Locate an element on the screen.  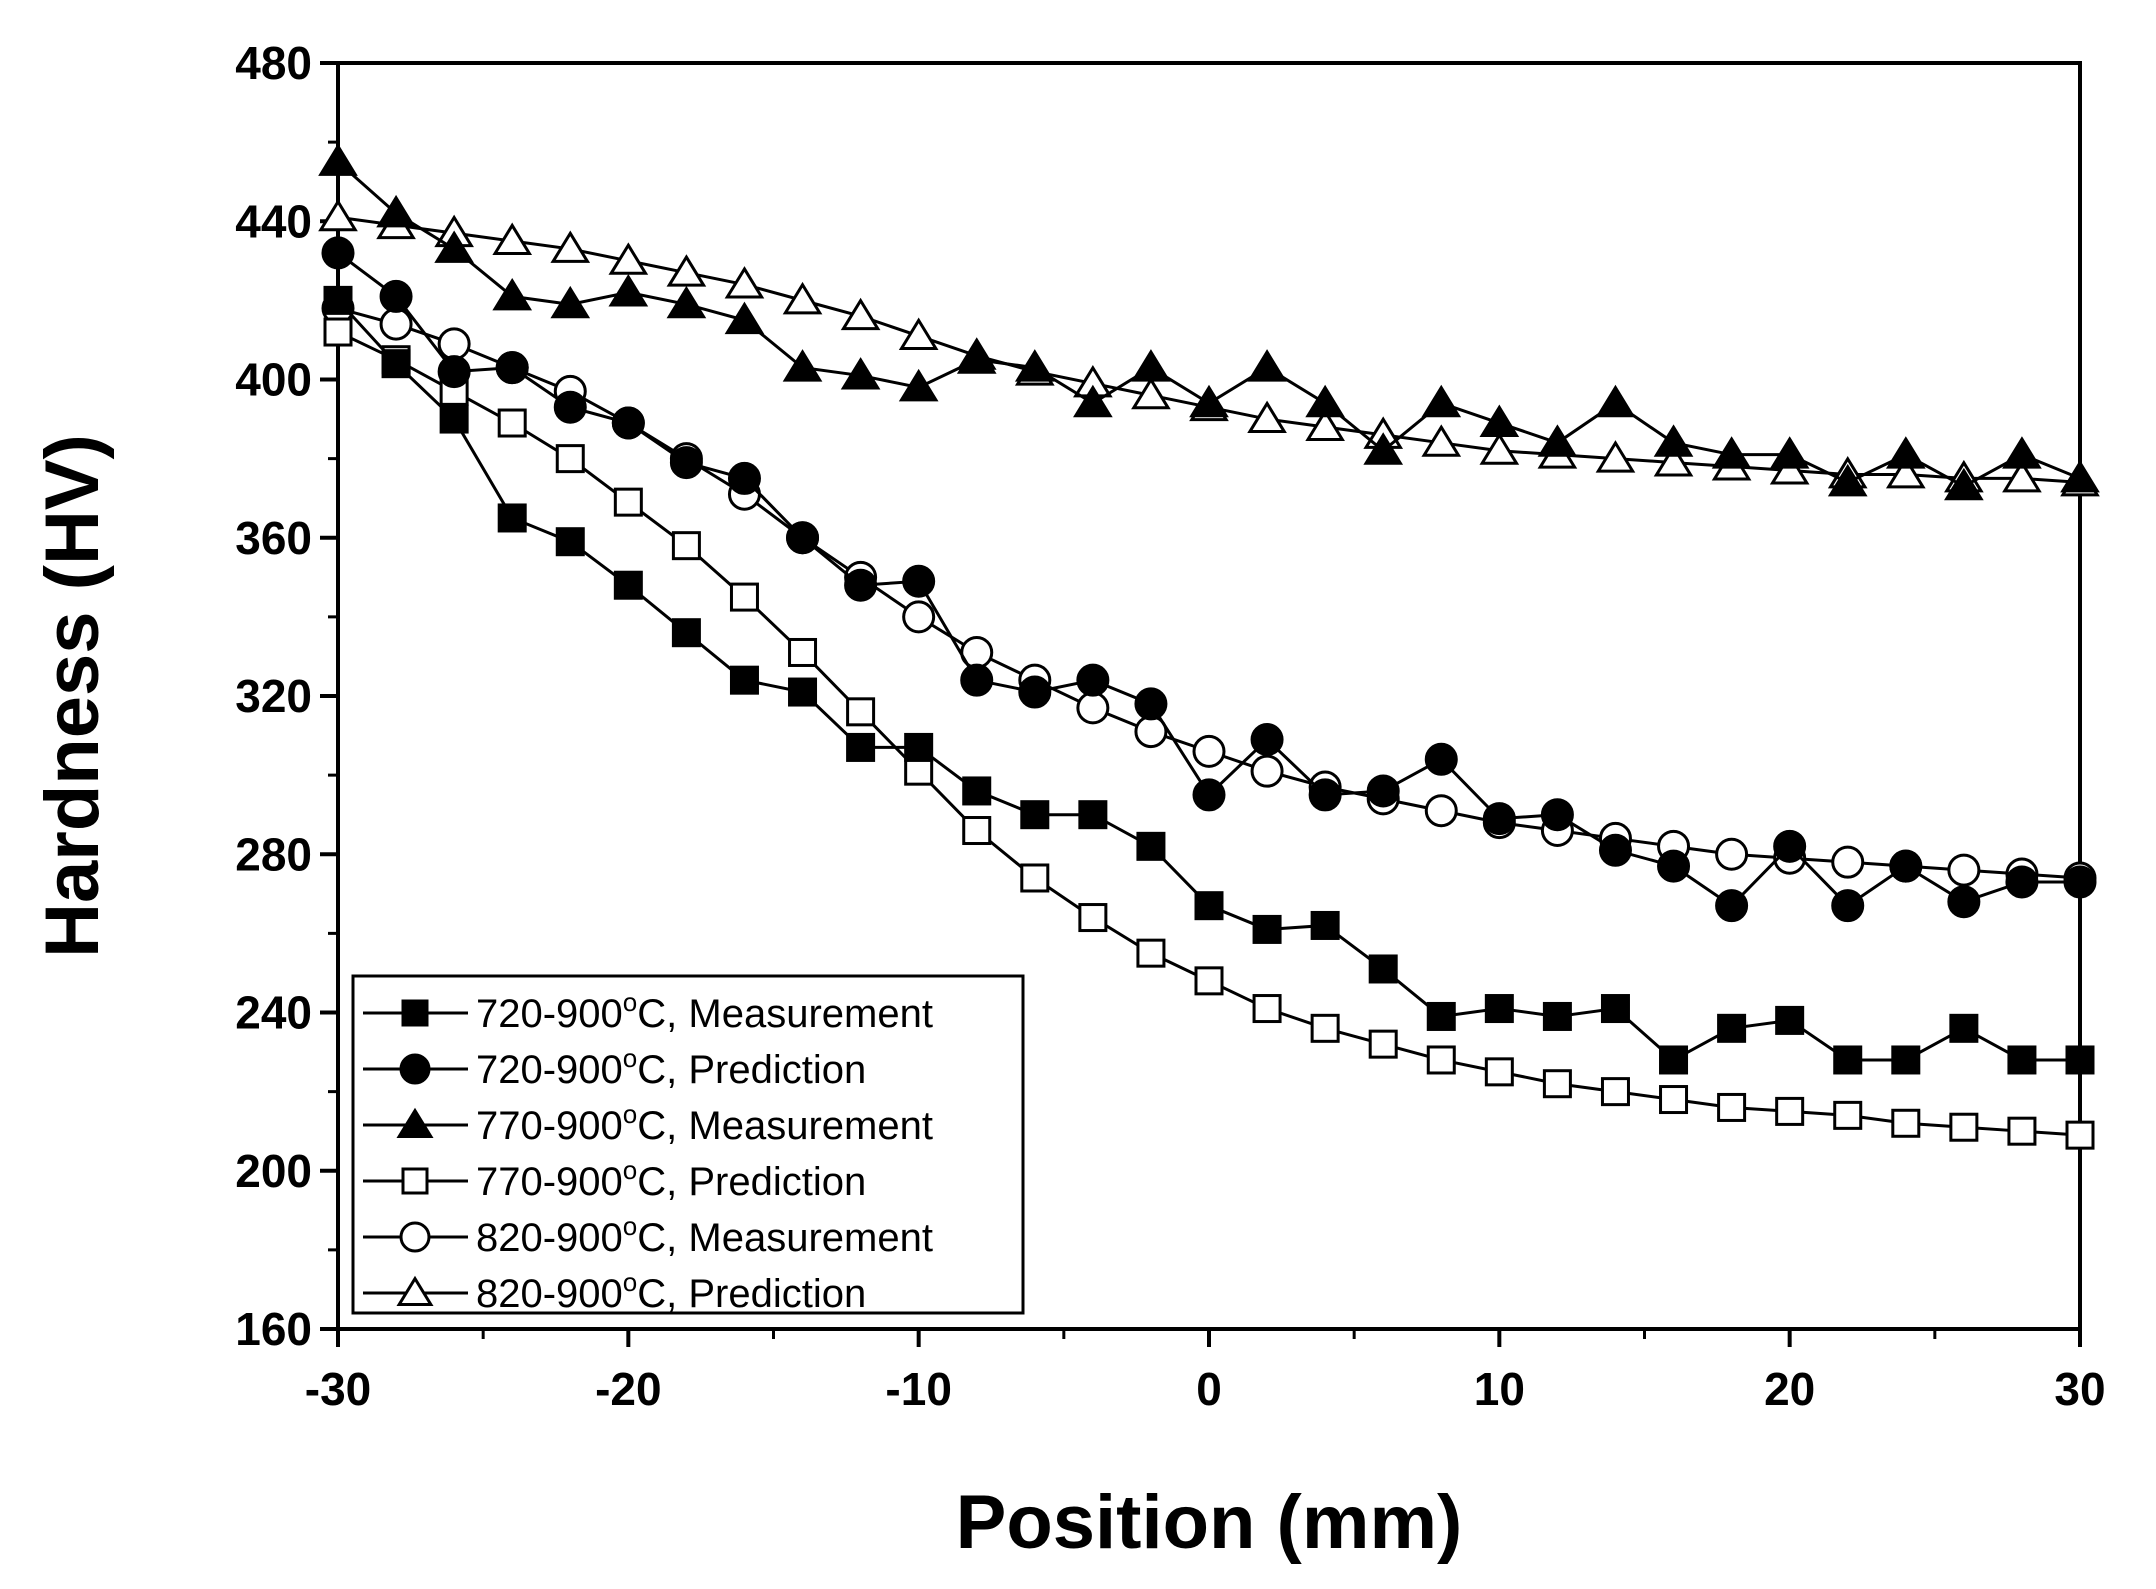
legend-entry: 720-900oC, Prediction is located at coordinates (614, 1067).